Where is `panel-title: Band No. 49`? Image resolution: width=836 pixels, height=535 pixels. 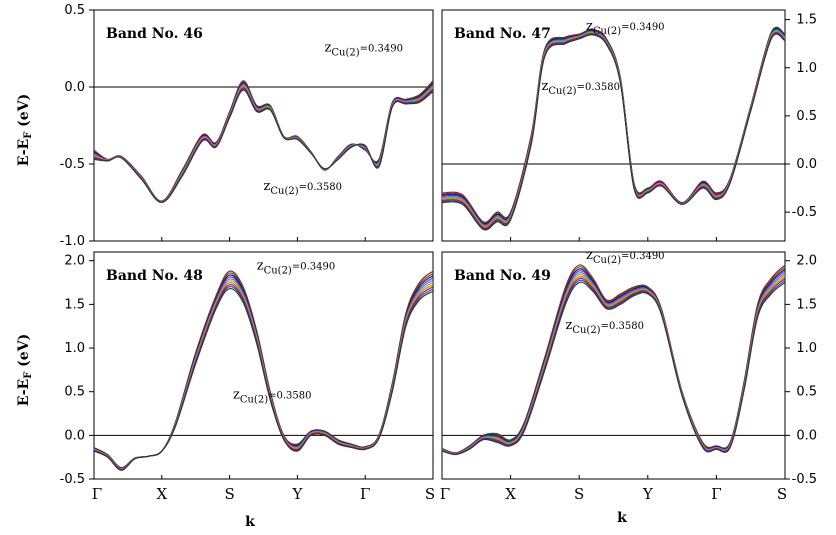 panel-title: Band No. 49 is located at coordinates (502, 276).